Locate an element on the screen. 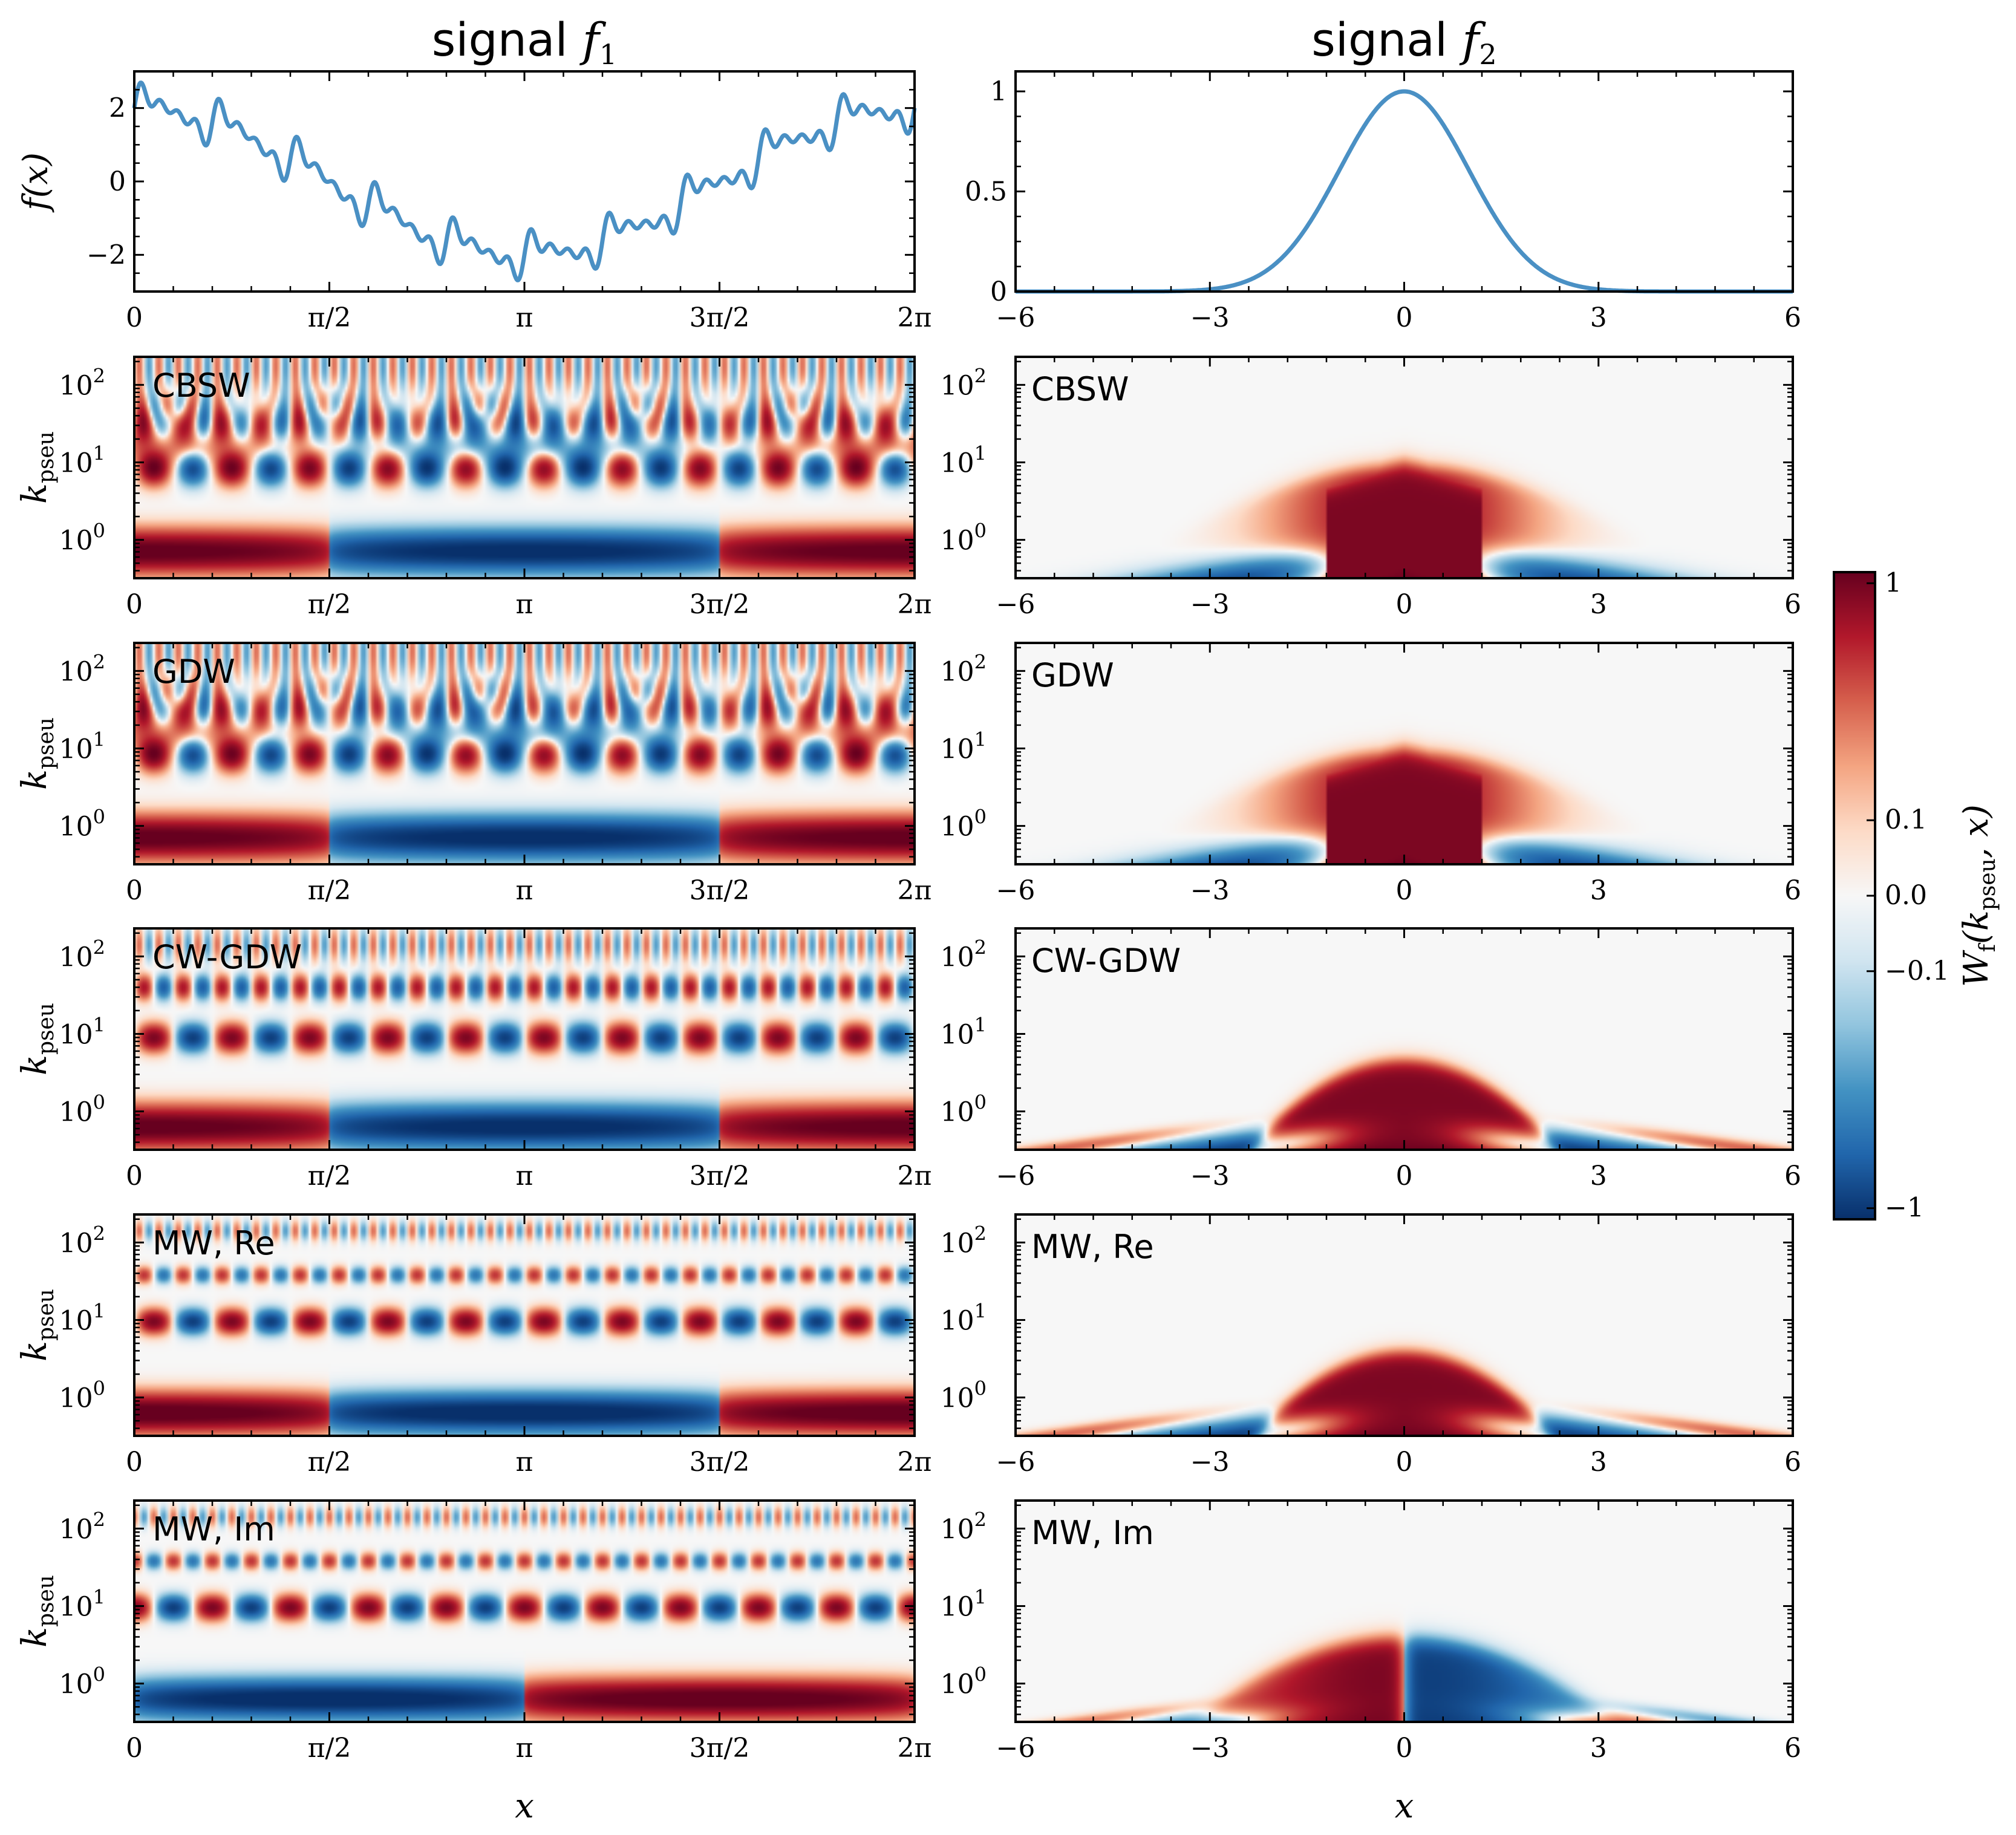 This screenshot has width=2016, height=1835. heatmap-right-0: −6 −3 0 3 6 10² 10¹ 100 CBSW is located at coordinates (1371, 488).